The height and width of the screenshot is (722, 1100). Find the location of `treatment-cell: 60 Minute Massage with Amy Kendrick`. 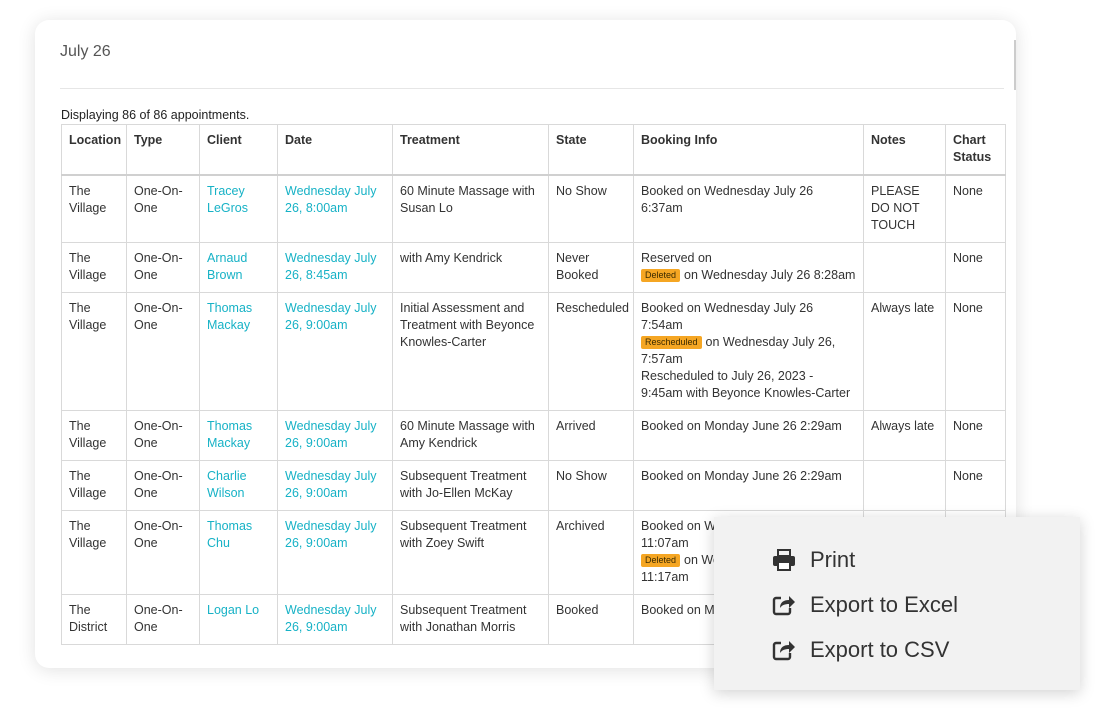

treatment-cell: 60 Minute Massage with Amy Kendrick is located at coordinates (470, 435).